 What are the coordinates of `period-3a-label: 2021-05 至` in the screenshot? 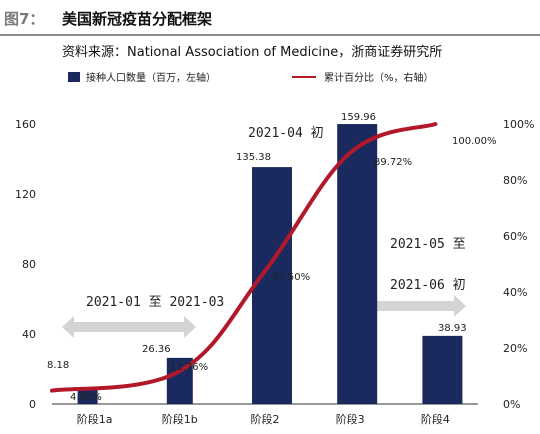 It's located at (428, 244).